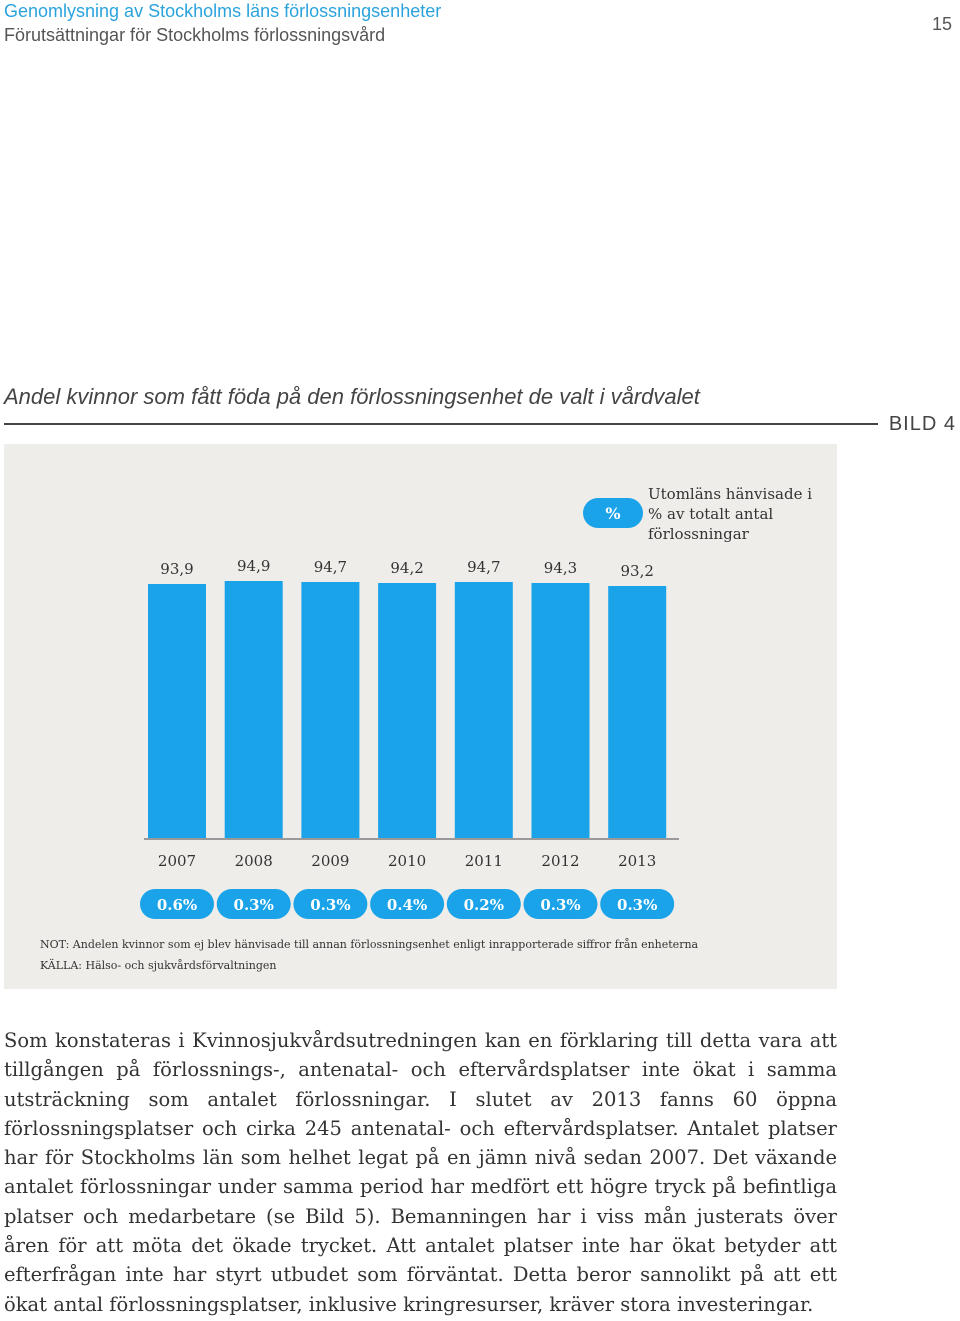  I want to click on bar-value-label: 93,9, so click(176, 569).